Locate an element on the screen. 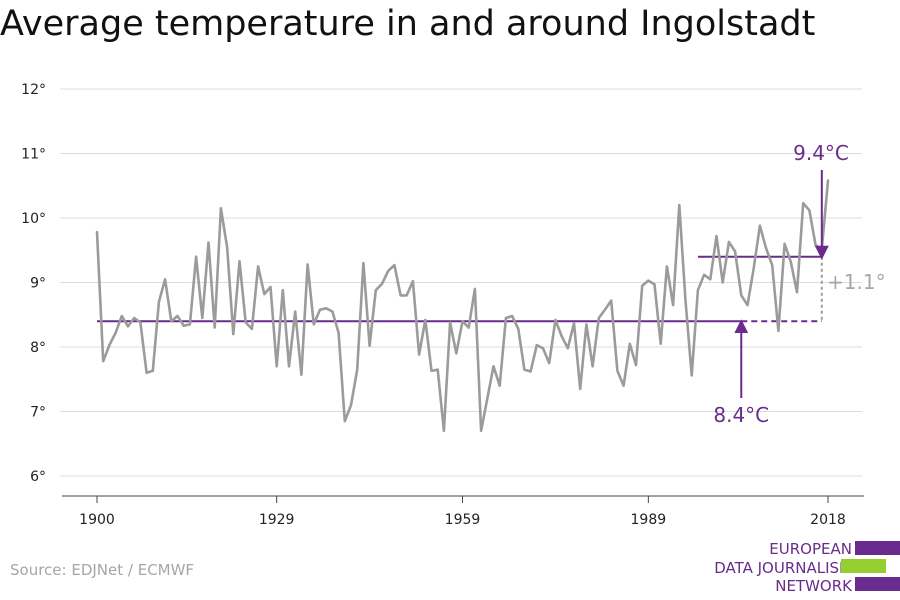 This screenshot has width=900, height=600. edjnet-logo: EUROPEAN DATA JOURNALISM NETWORK is located at coordinates (800, 568).